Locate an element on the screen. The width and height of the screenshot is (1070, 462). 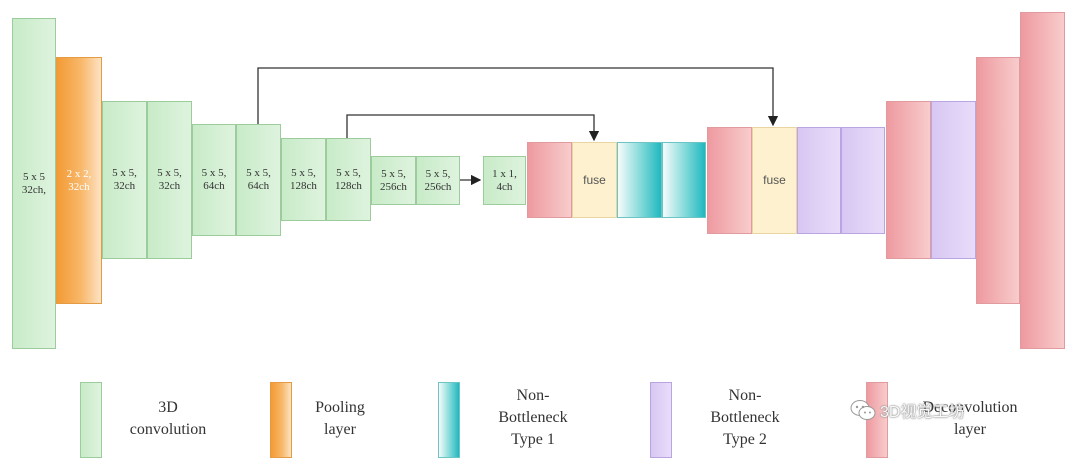
block-conv-6: 5 x 5, 128ch is located at coordinates (303, 179).